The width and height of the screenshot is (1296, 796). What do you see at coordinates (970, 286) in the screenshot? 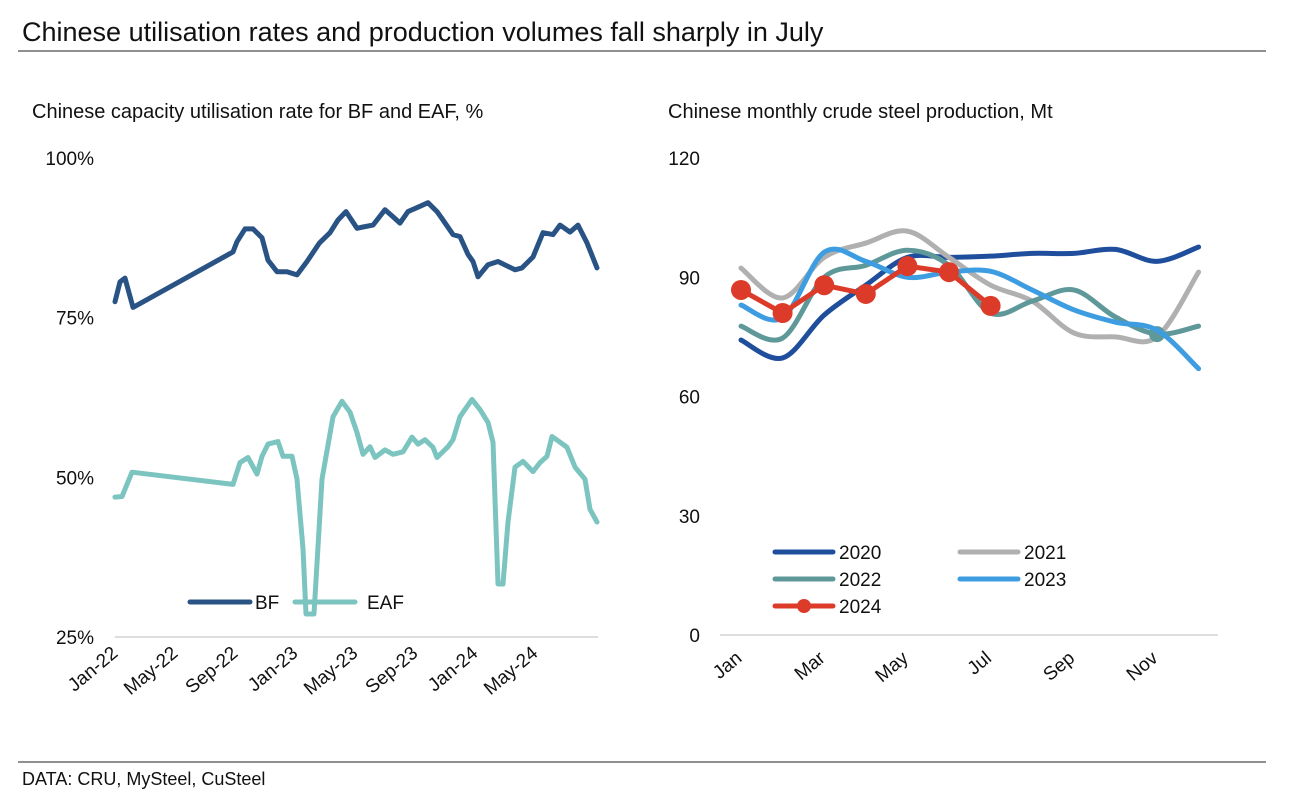
I see `series-line-2021` at bounding box center [970, 286].